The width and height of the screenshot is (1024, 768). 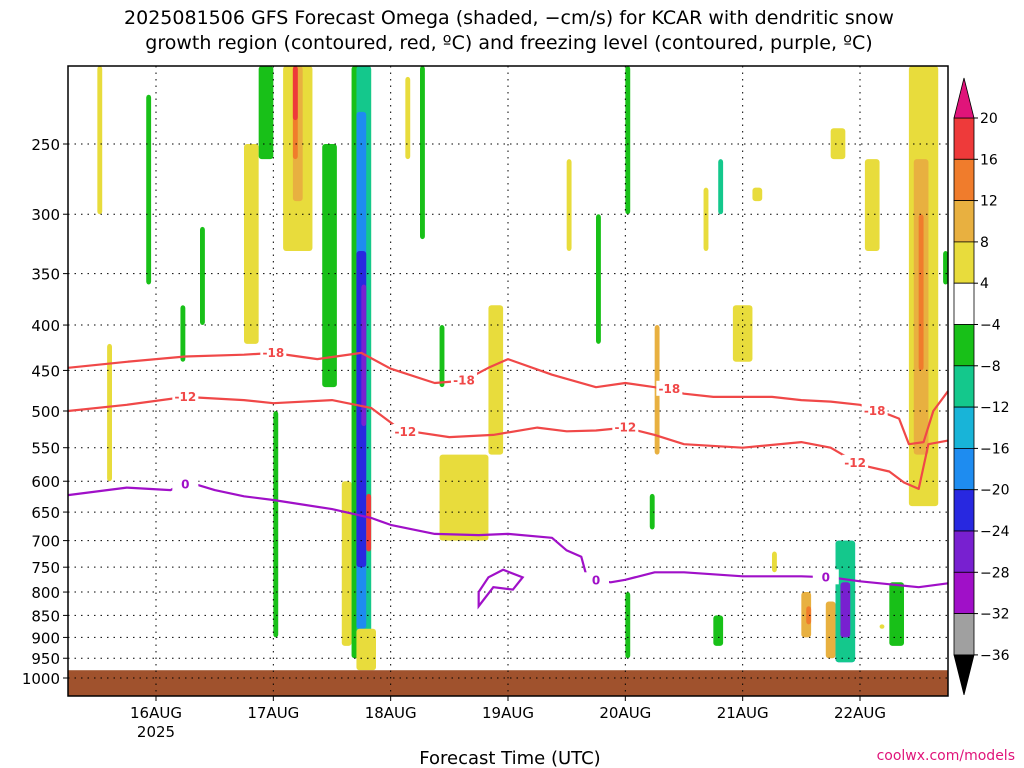 I want to click on y-tick-label-650: 650, so click(x=45, y=513).